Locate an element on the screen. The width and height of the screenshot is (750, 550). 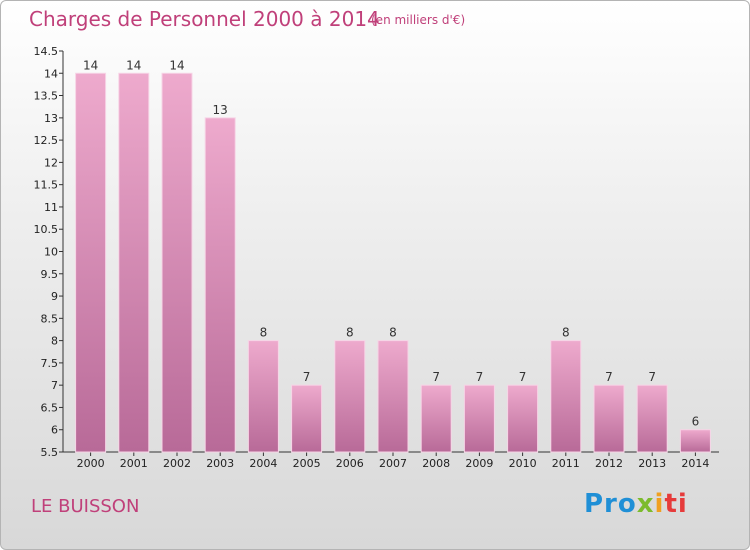
x-tick-label: 2001 is located at coordinates (134, 463).